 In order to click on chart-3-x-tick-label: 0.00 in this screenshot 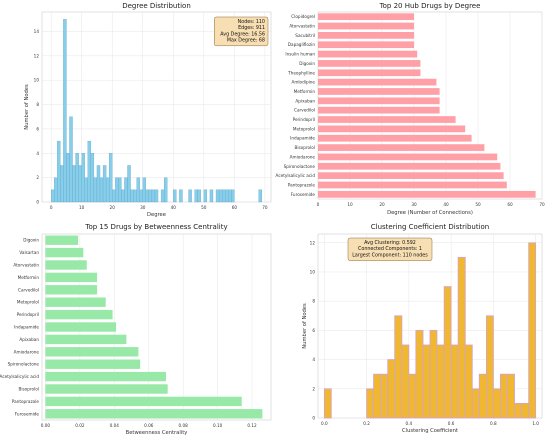, I will do `click(46, 425)`.